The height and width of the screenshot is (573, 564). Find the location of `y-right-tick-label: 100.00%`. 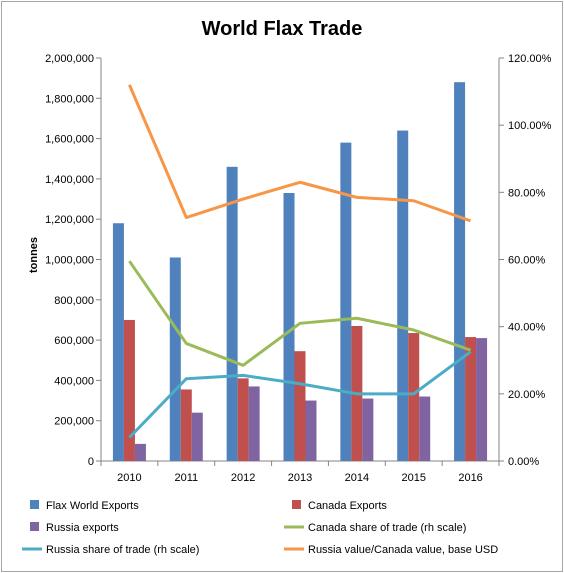

y-right-tick-label: 100.00% is located at coordinates (530, 126).